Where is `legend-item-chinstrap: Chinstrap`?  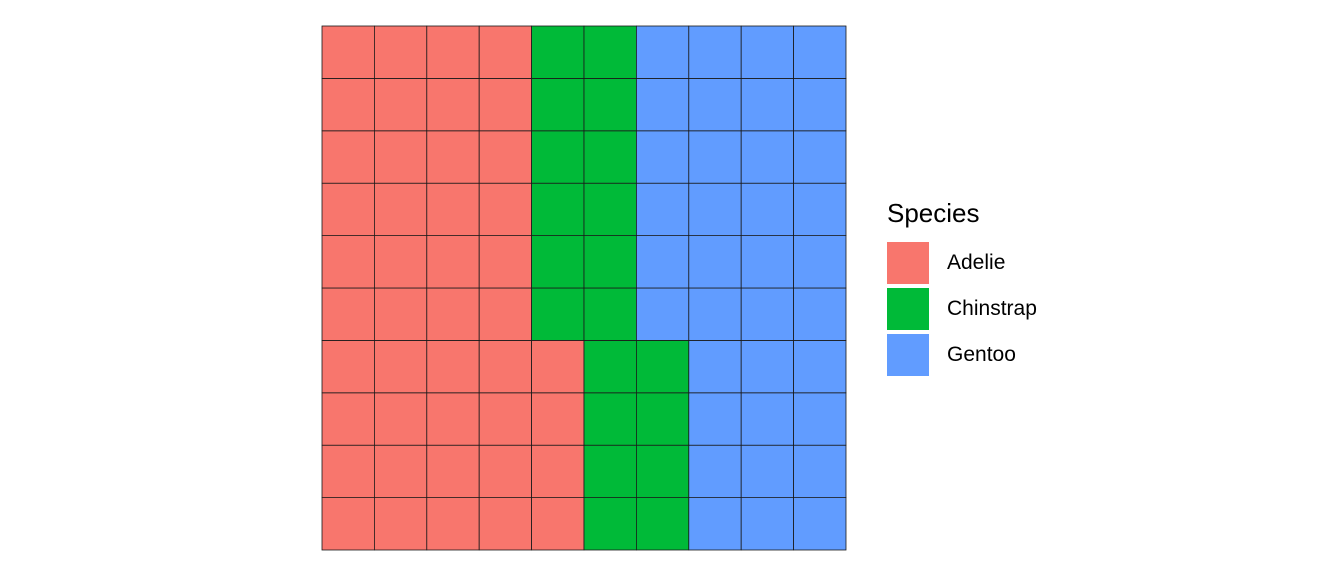
legend-item-chinstrap: Chinstrap is located at coordinates (962, 309).